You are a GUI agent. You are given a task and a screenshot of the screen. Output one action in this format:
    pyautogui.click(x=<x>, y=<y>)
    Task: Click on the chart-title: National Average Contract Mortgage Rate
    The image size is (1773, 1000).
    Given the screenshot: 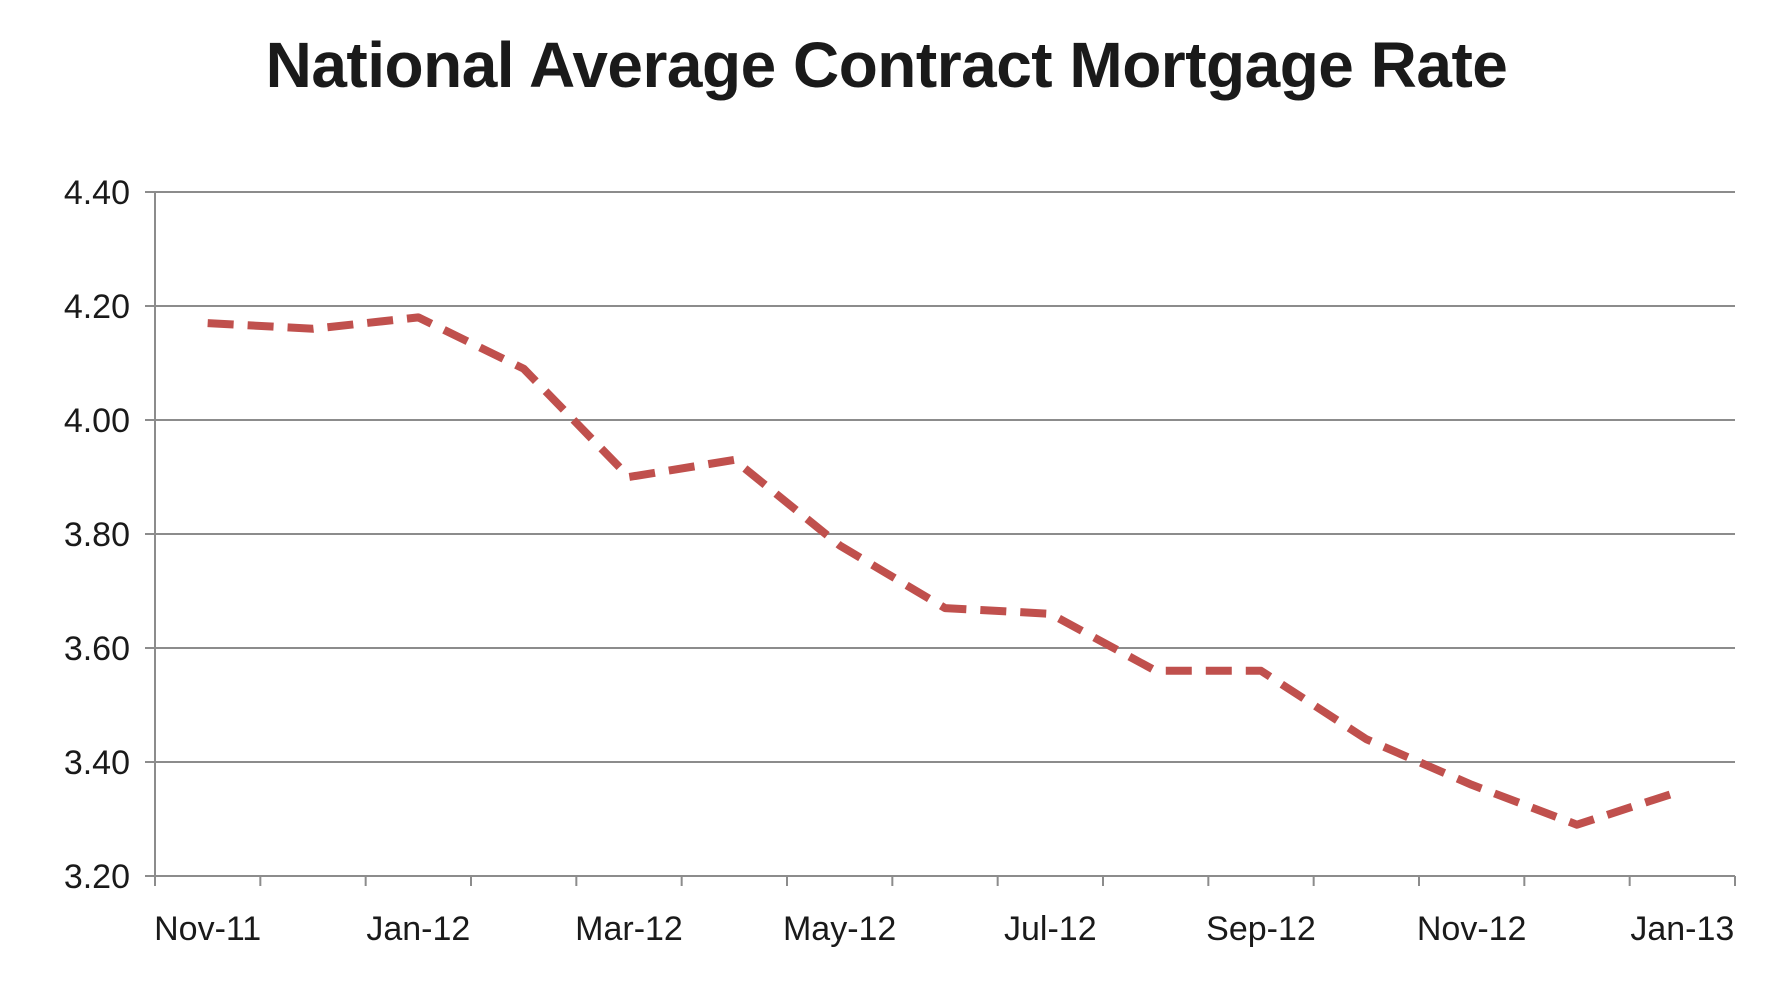 What is the action you would take?
    pyautogui.click(x=886, y=65)
    